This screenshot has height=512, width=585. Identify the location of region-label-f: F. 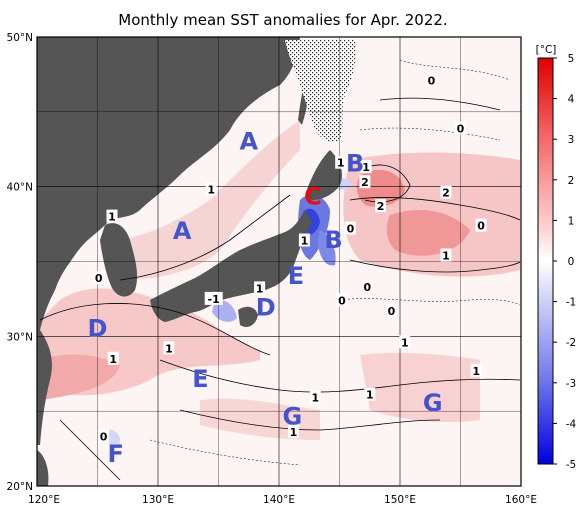
(115, 454).